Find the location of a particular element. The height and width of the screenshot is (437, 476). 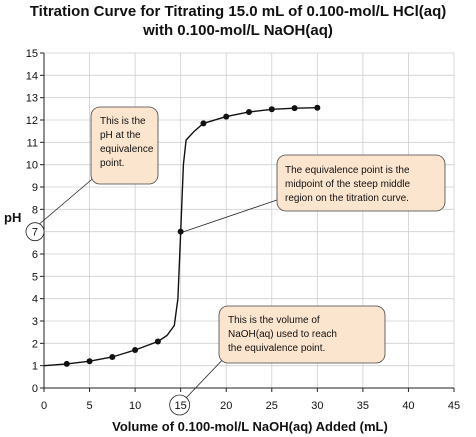

y-tick-label: 11 is located at coordinates (32, 143).